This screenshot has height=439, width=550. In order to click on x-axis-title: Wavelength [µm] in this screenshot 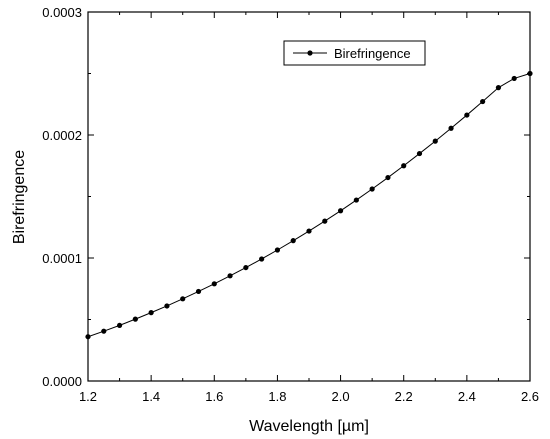, I will do `click(309, 426)`.